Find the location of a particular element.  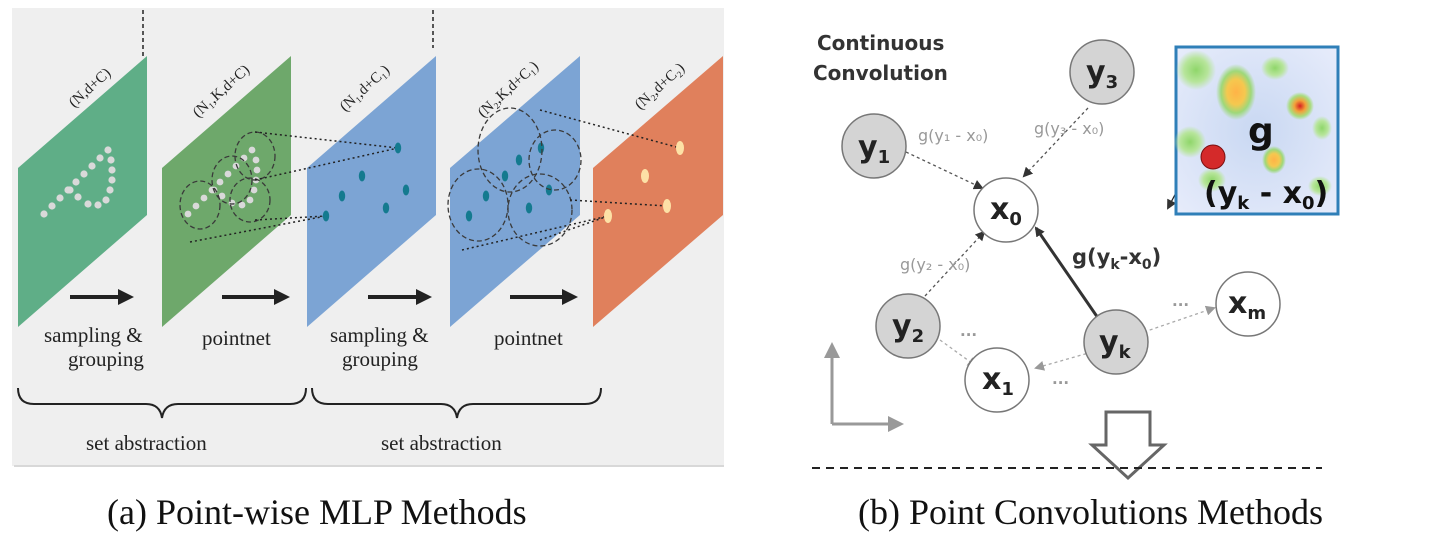

node-x1: x1 is located at coordinates (997, 380).